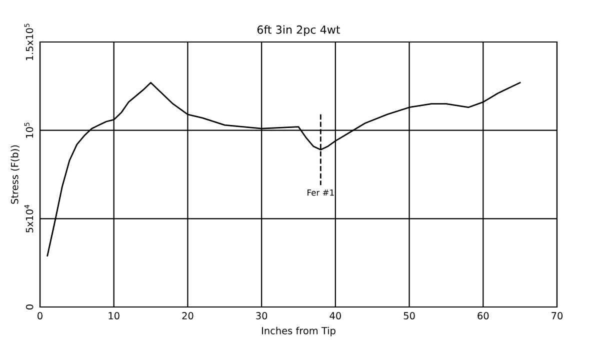 The image size is (600, 350). Describe the element at coordinates (29, 218) in the screenshot. I see `y-tick-label: 5x10$^{4}$` at that location.